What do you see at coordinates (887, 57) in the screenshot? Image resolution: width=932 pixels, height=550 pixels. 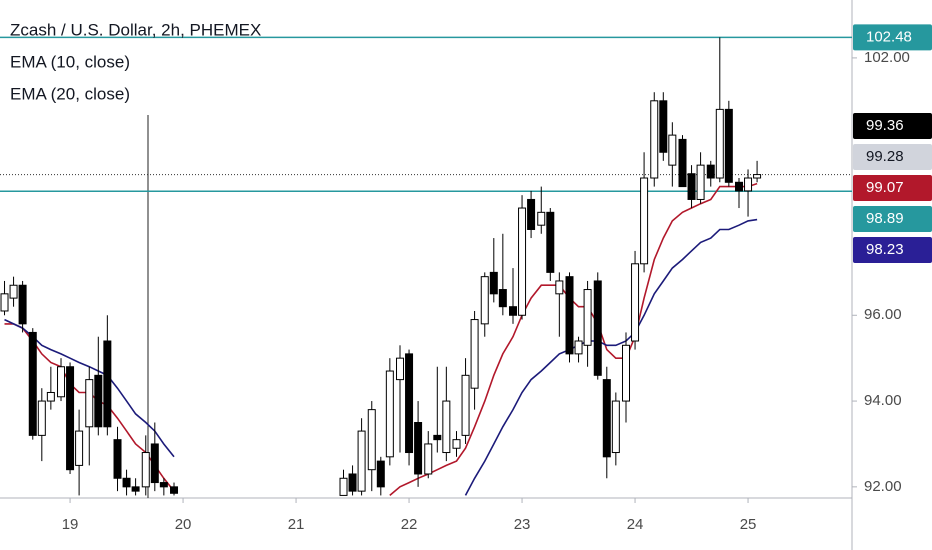 I see `y-tick-label: 102.00` at bounding box center [887, 57].